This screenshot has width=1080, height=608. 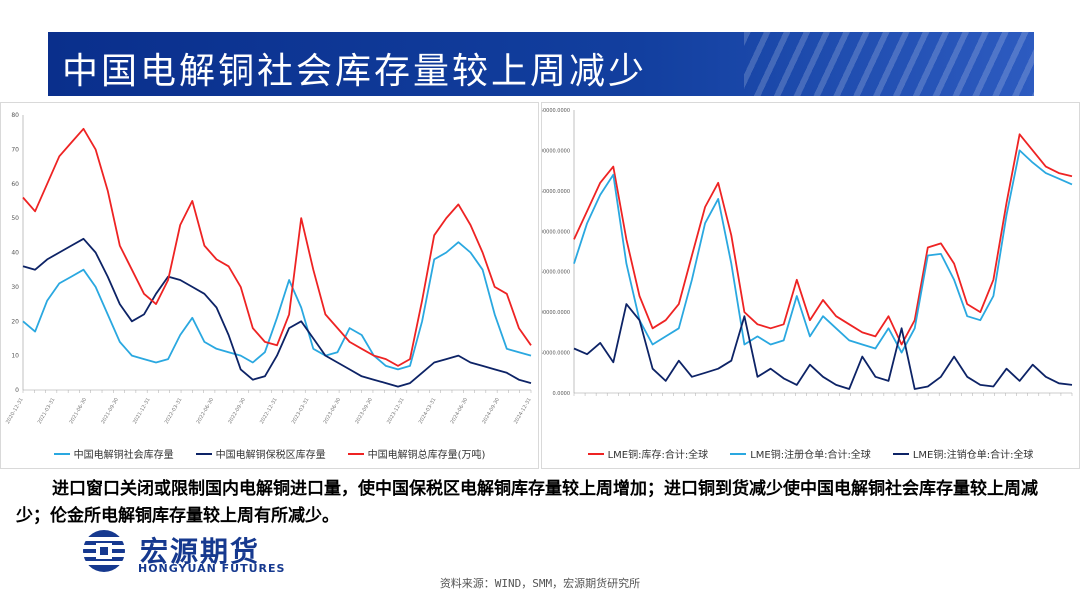 I want to click on x-tick-label: 2024-09-30, so click(x=491, y=411).